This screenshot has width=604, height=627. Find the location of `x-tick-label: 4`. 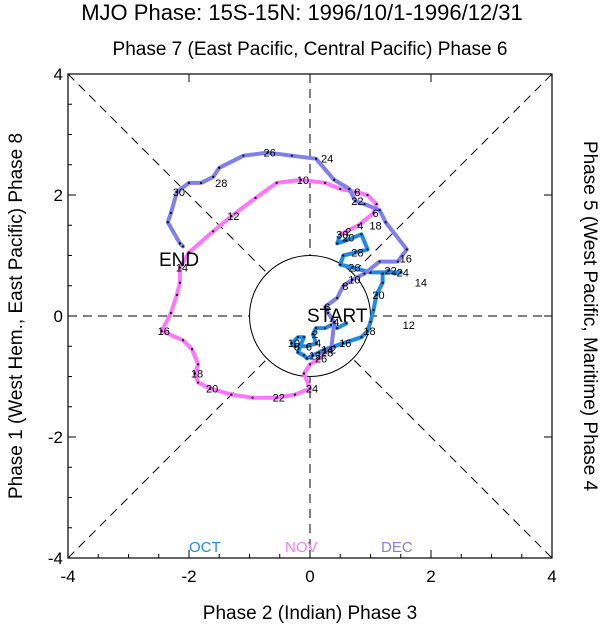

x-tick-label: 4 is located at coordinates (551, 576).